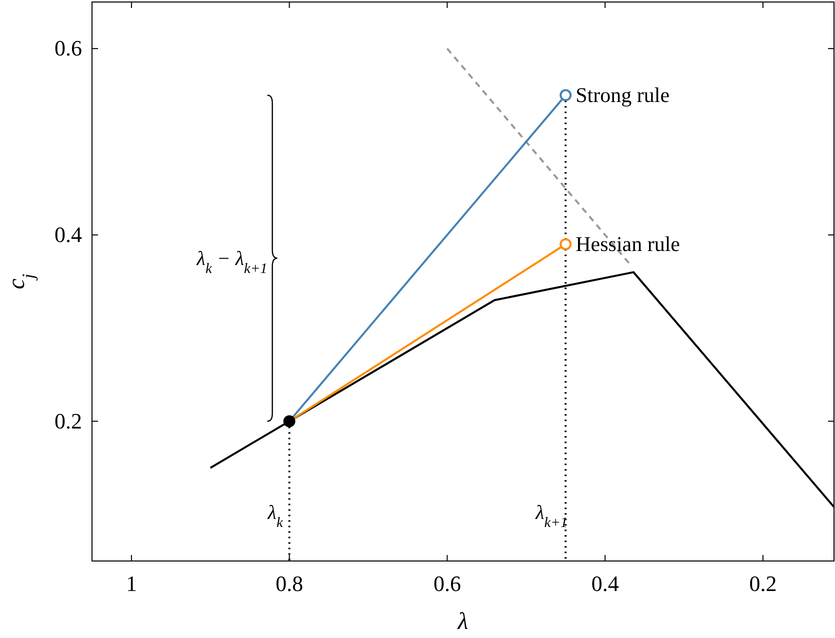 The width and height of the screenshot is (835, 638). Describe the element at coordinates (131, 583) in the screenshot. I see `x-tick-label: 1` at that location.